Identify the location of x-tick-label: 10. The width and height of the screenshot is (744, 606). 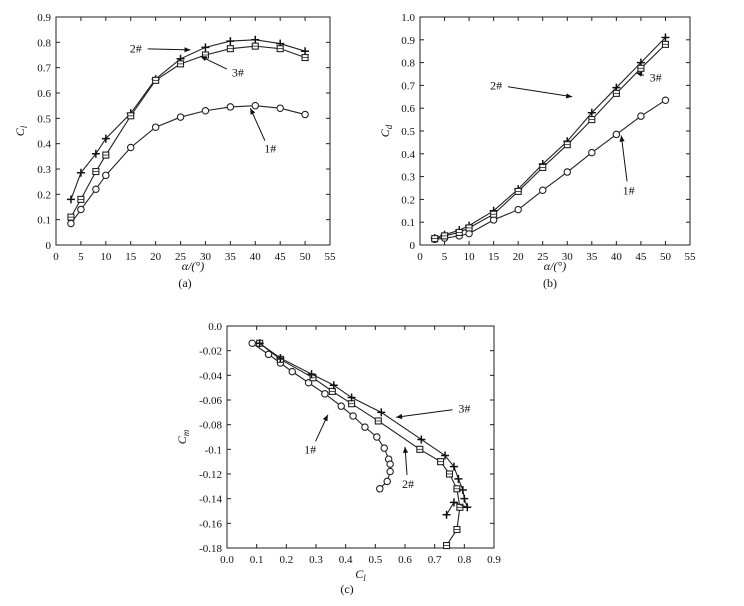
(106, 257).